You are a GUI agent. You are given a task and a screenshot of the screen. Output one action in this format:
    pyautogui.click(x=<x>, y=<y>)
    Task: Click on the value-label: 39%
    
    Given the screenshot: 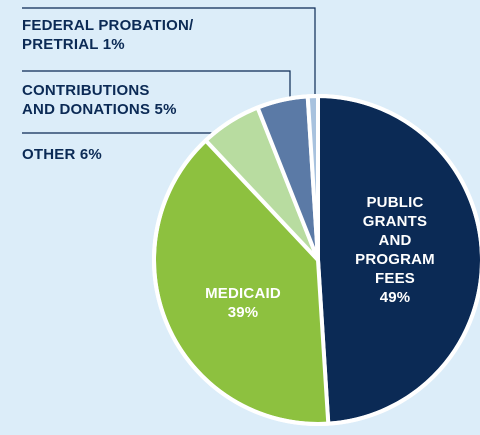 What is the action you would take?
    pyautogui.click(x=243, y=312)
    